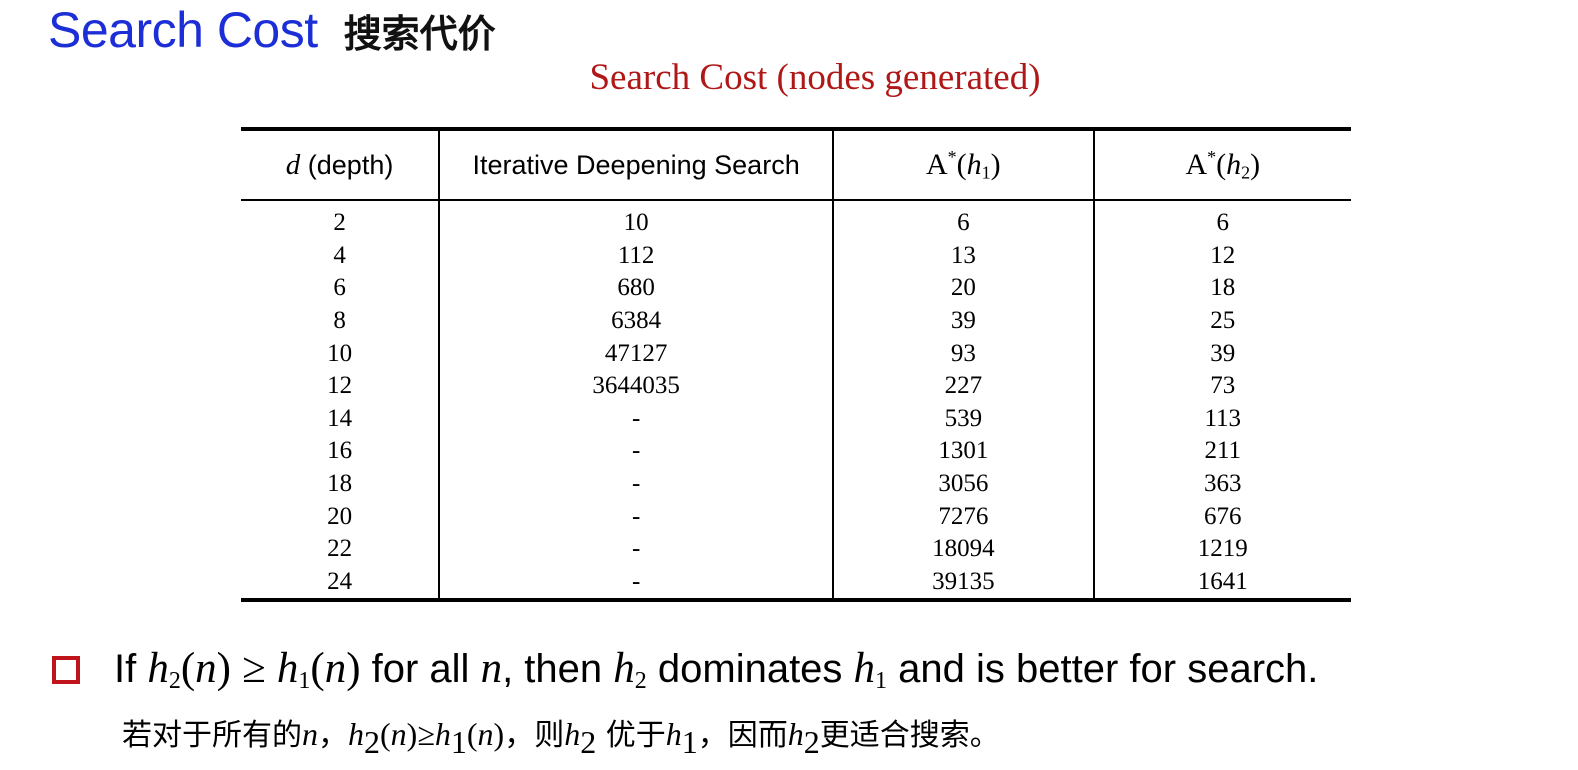 Image resolution: width=1578 pixels, height=770 pixels. I want to click on table-row: 20 -7276 676, so click(796, 516).